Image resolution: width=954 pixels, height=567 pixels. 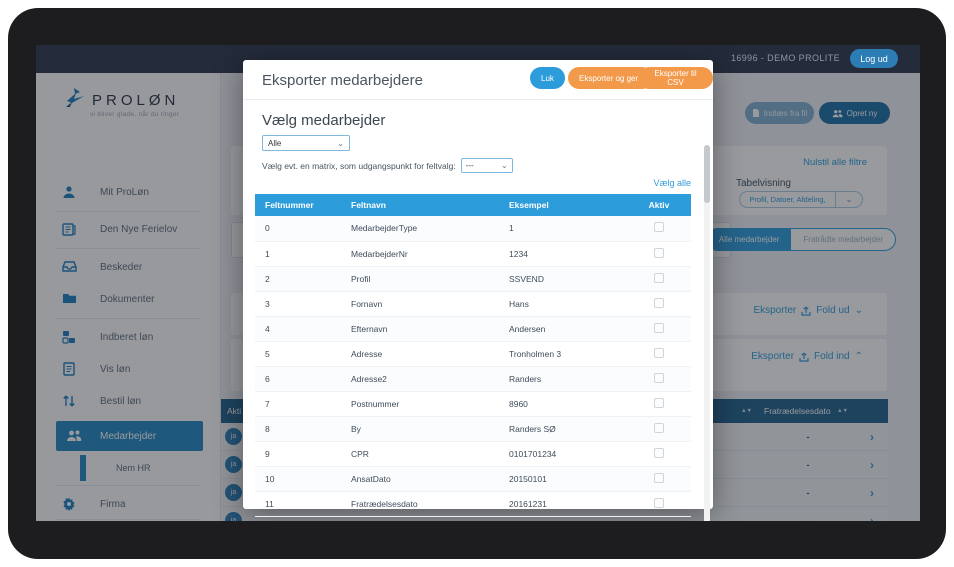 What do you see at coordinates (83, 468) in the screenshot?
I see `active-sub-indicator` at bounding box center [83, 468].